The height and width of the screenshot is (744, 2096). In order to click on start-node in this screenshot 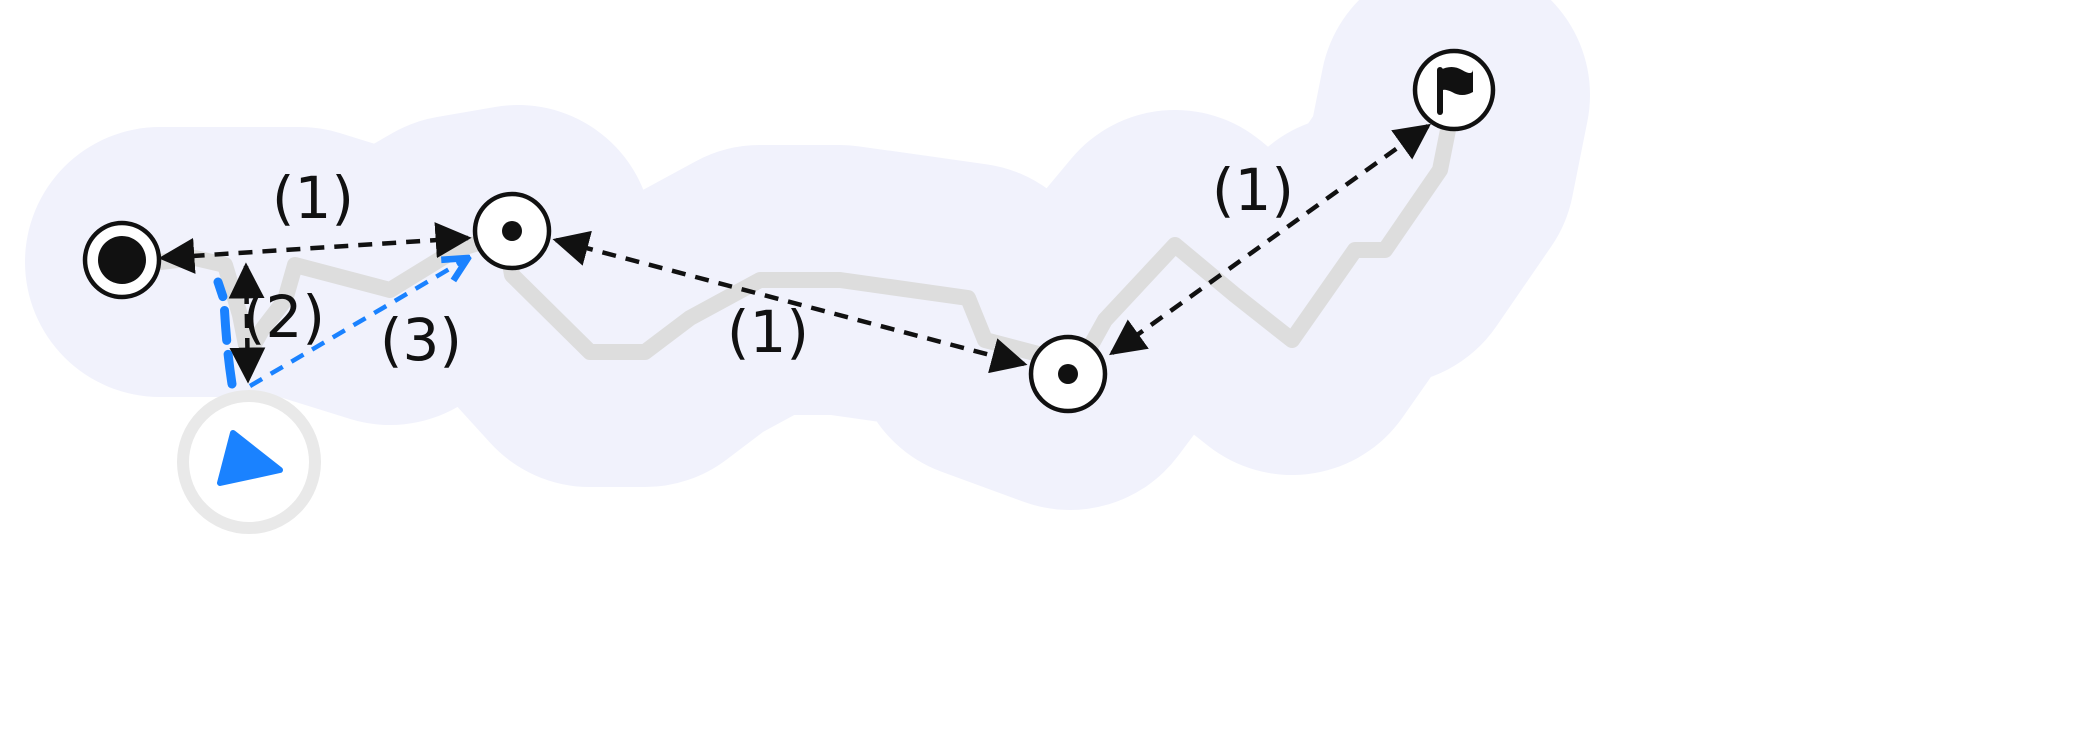, I will do `click(122, 260)`.